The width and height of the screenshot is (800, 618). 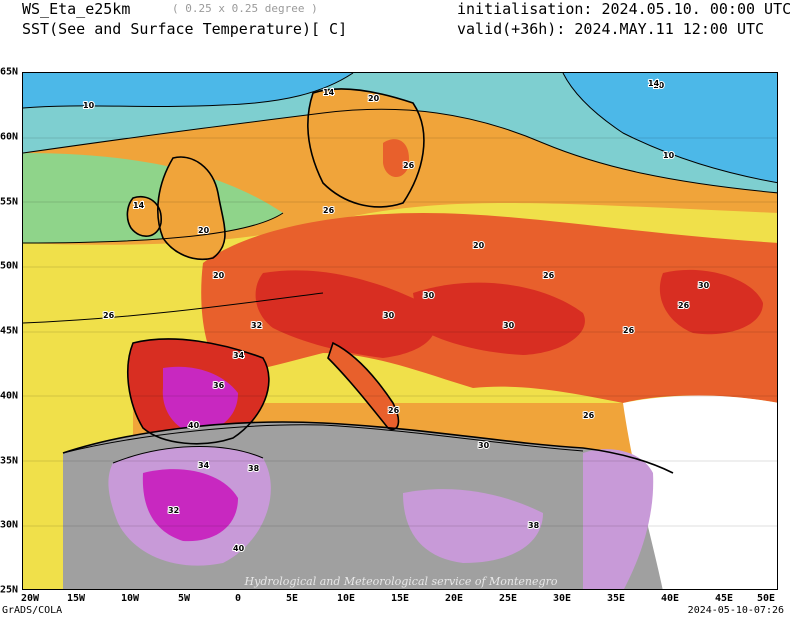 What do you see at coordinates (76, 598) in the screenshot?
I see `lon-tick-label: 15W` at bounding box center [76, 598].